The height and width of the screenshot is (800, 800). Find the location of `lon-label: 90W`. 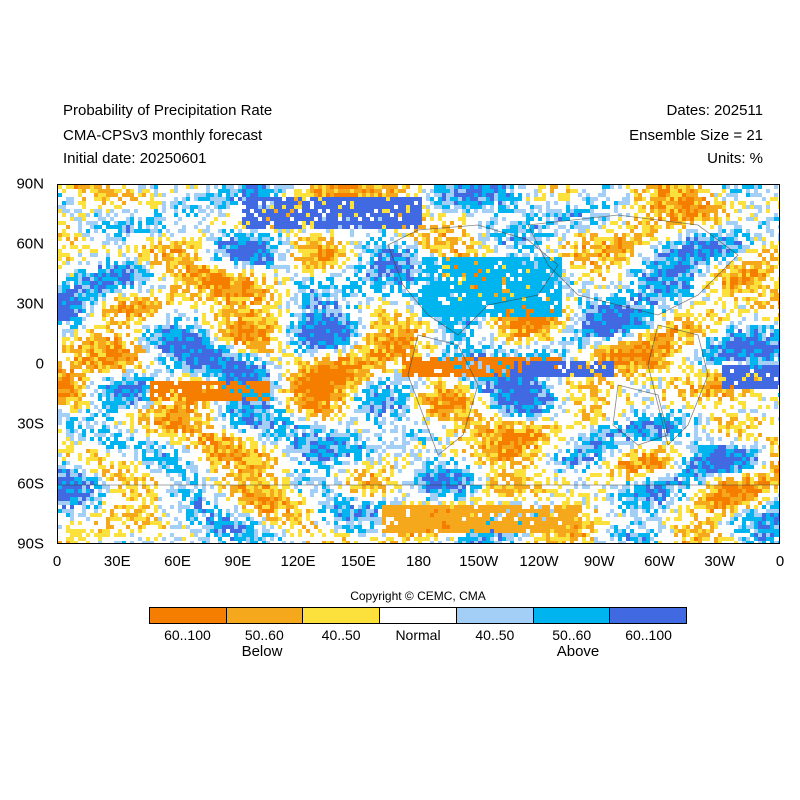

lon-label: 90W is located at coordinates (599, 561).